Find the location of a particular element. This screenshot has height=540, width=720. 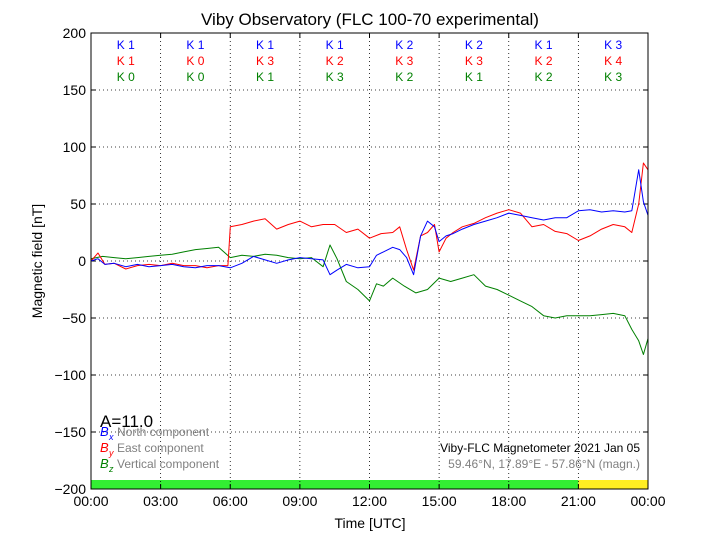

y-tick-label: 100 is located at coordinates (75, 147).